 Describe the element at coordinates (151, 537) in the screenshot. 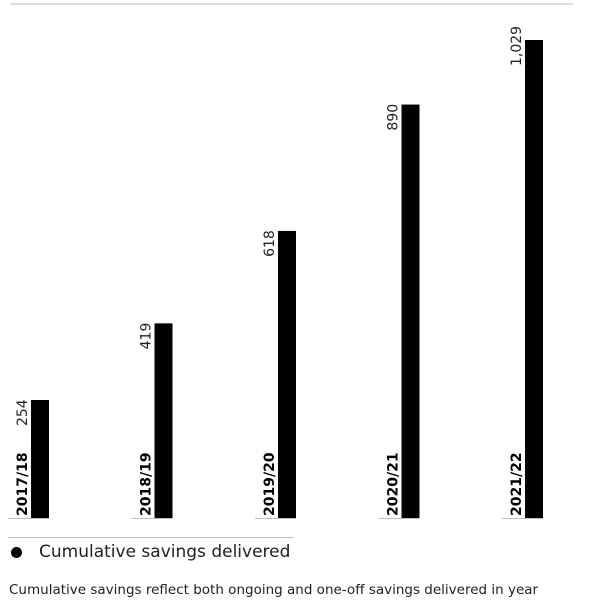

I see `legend-divider` at that location.